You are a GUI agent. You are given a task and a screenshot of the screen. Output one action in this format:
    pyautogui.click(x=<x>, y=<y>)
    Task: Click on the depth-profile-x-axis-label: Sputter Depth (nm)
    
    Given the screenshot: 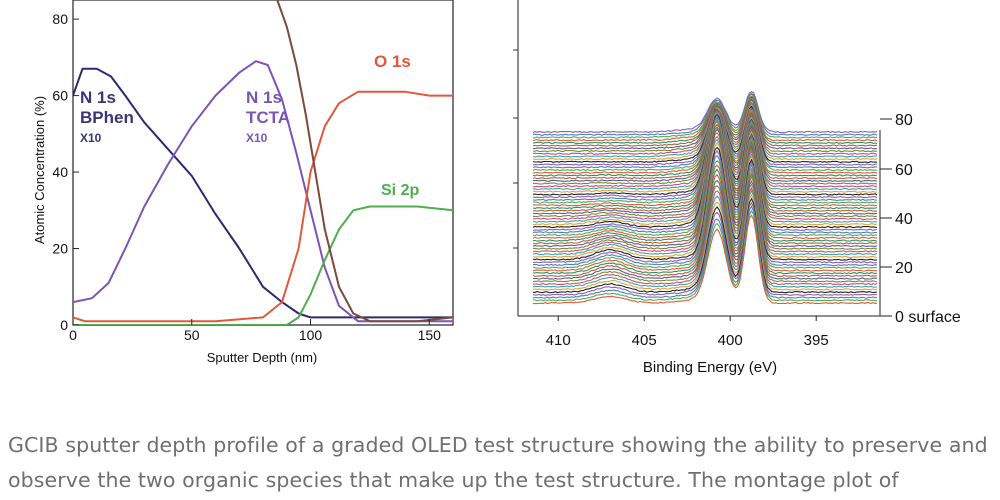 What is the action you would take?
    pyautogui.click(x=262, y=357)
    